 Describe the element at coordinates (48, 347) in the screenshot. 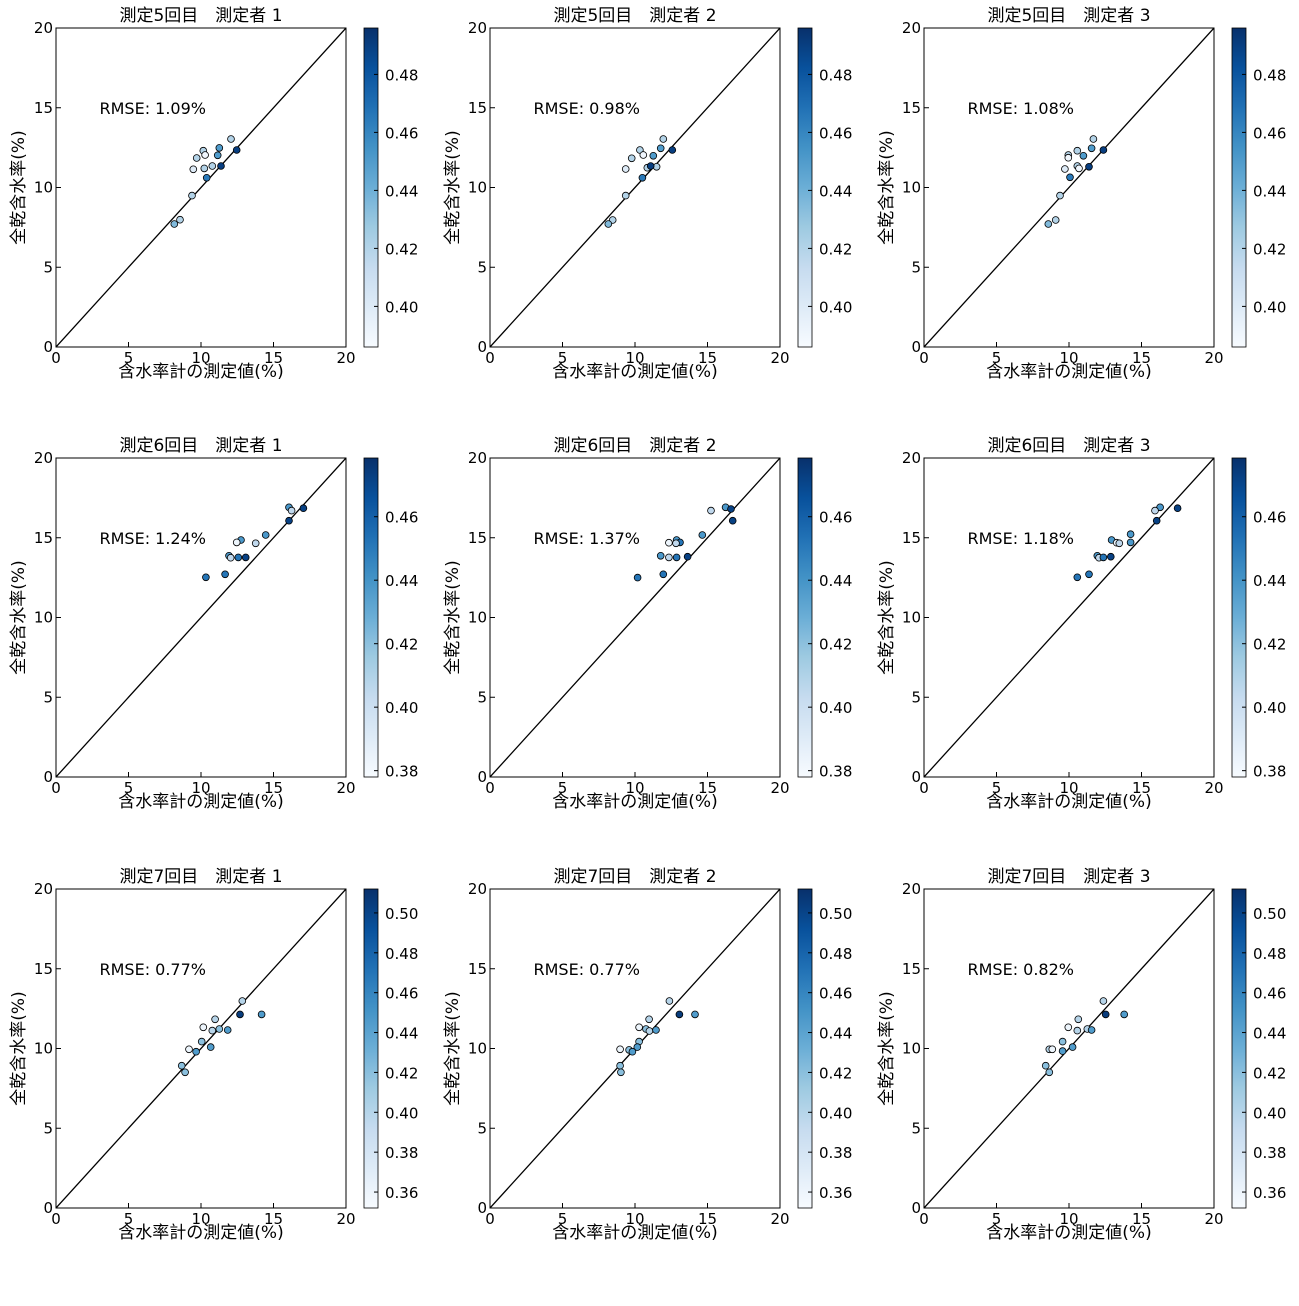

I see `y-tick-label: 0` at that location.